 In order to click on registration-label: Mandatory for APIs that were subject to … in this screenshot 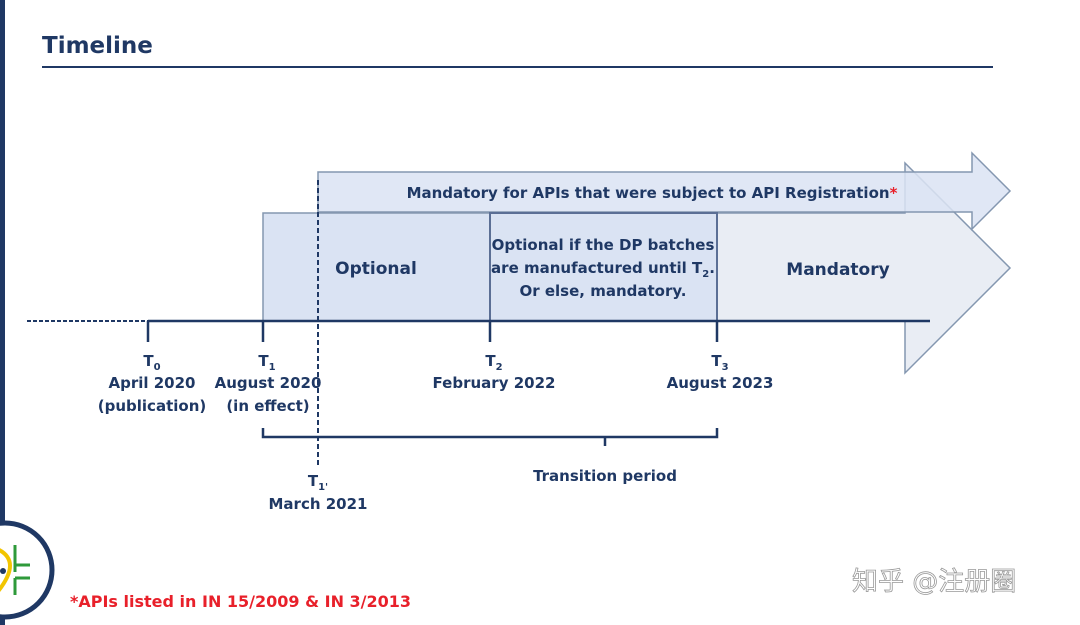, I will do `click(652, 193)`.